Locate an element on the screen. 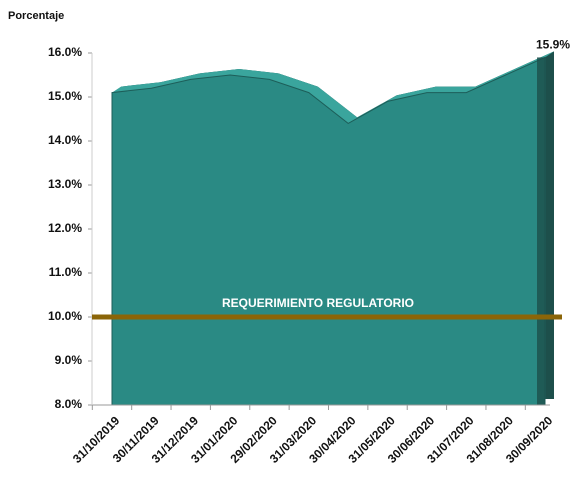 The height and width of the screenshot is (483, 581). value-label: 15.9% is located at coordinates (553, 45).